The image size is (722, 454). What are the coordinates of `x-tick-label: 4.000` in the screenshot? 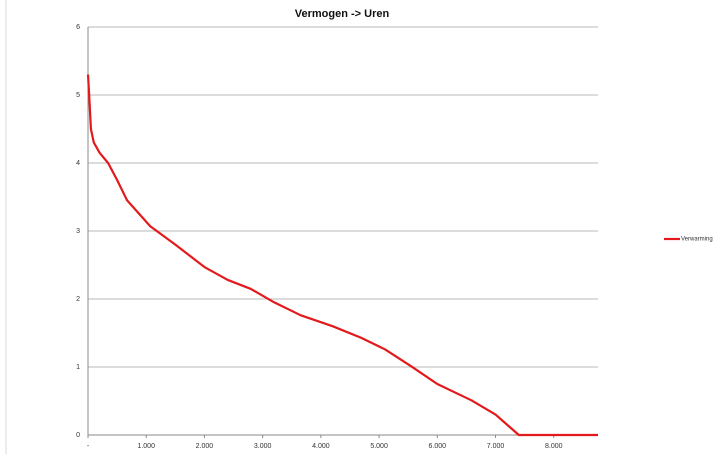 It's located at (321, 446).